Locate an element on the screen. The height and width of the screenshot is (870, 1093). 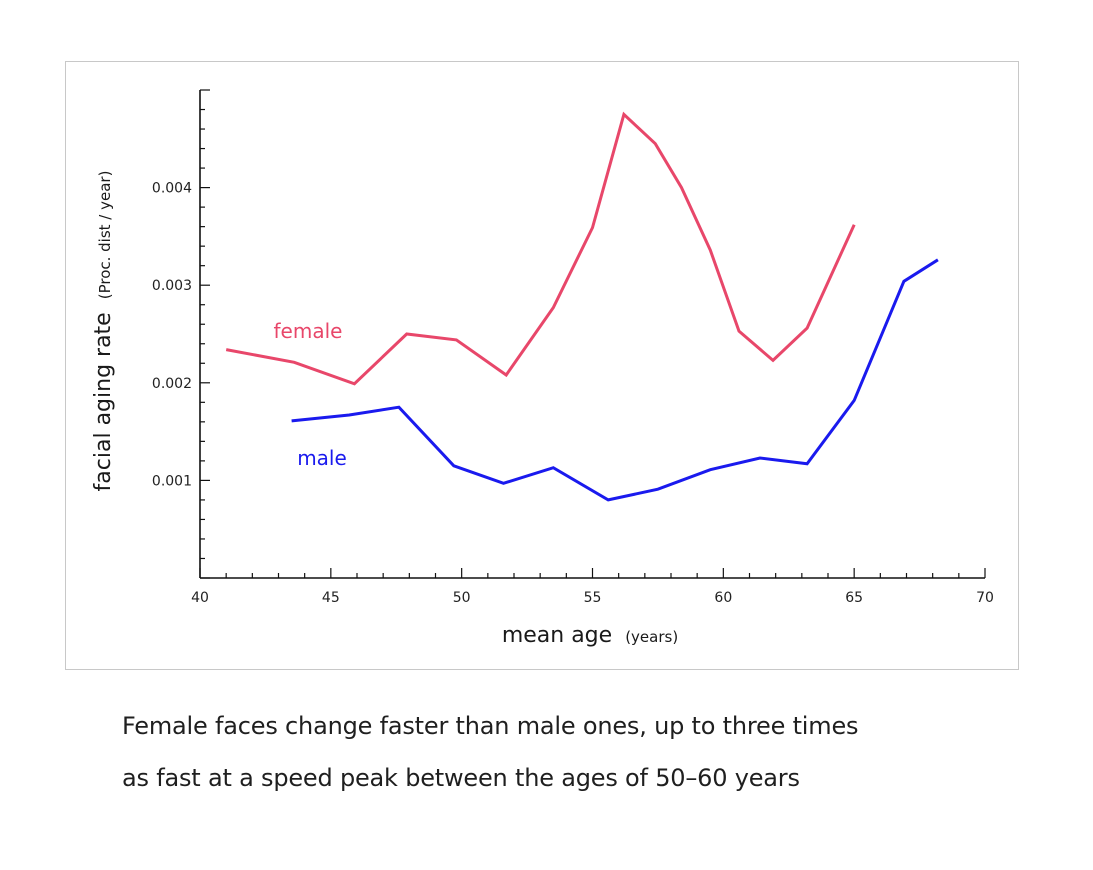
x-tick-label: 45 is located at coordinates (331, 598).